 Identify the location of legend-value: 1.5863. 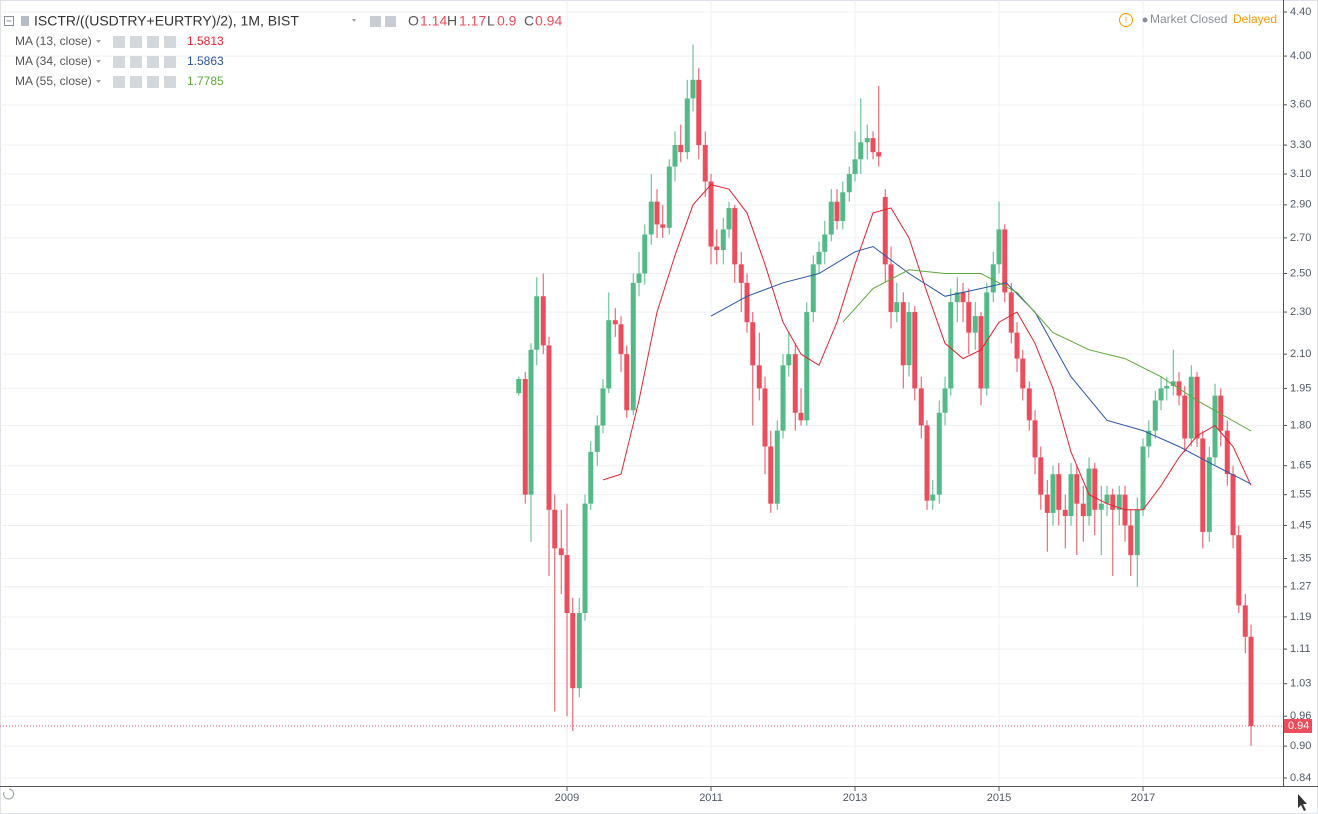
(205, 61).